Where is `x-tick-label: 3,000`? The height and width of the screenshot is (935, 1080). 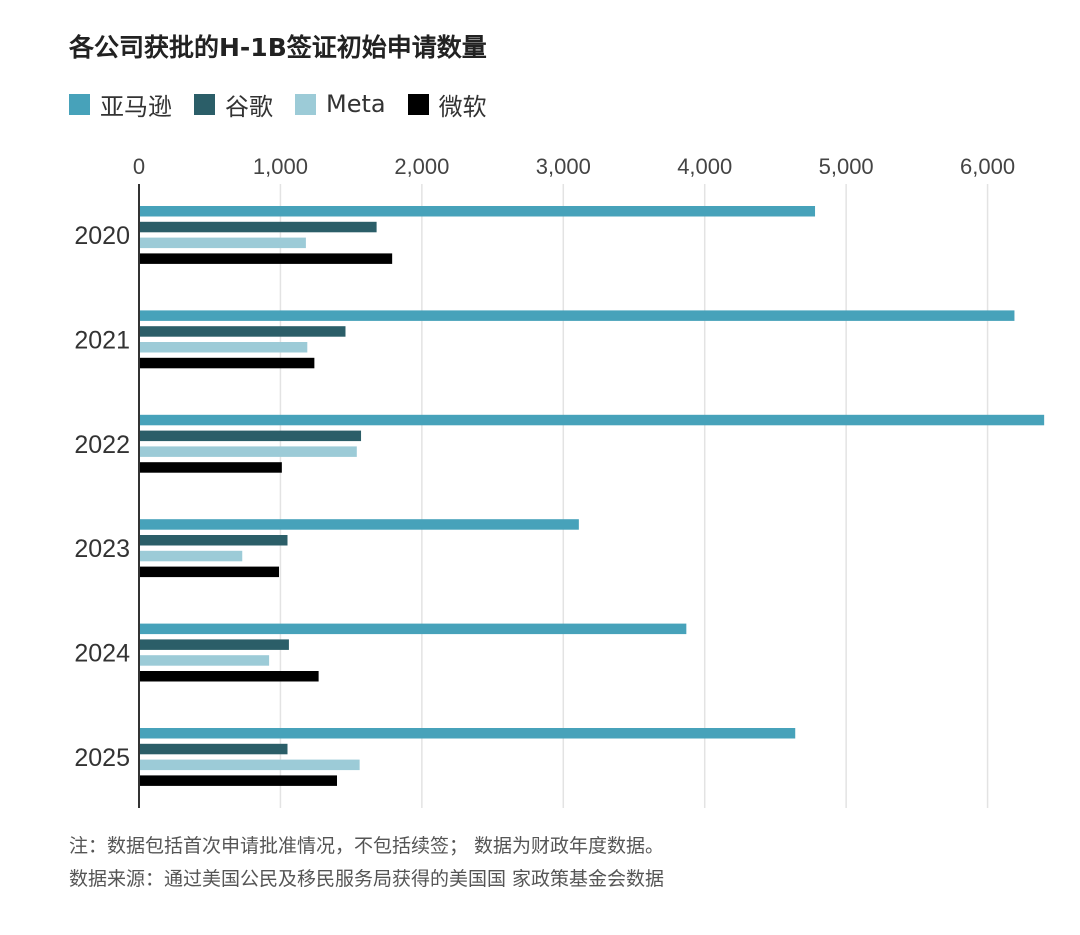 x-tick-label: 3,000 is located at coordinates (563, 166).